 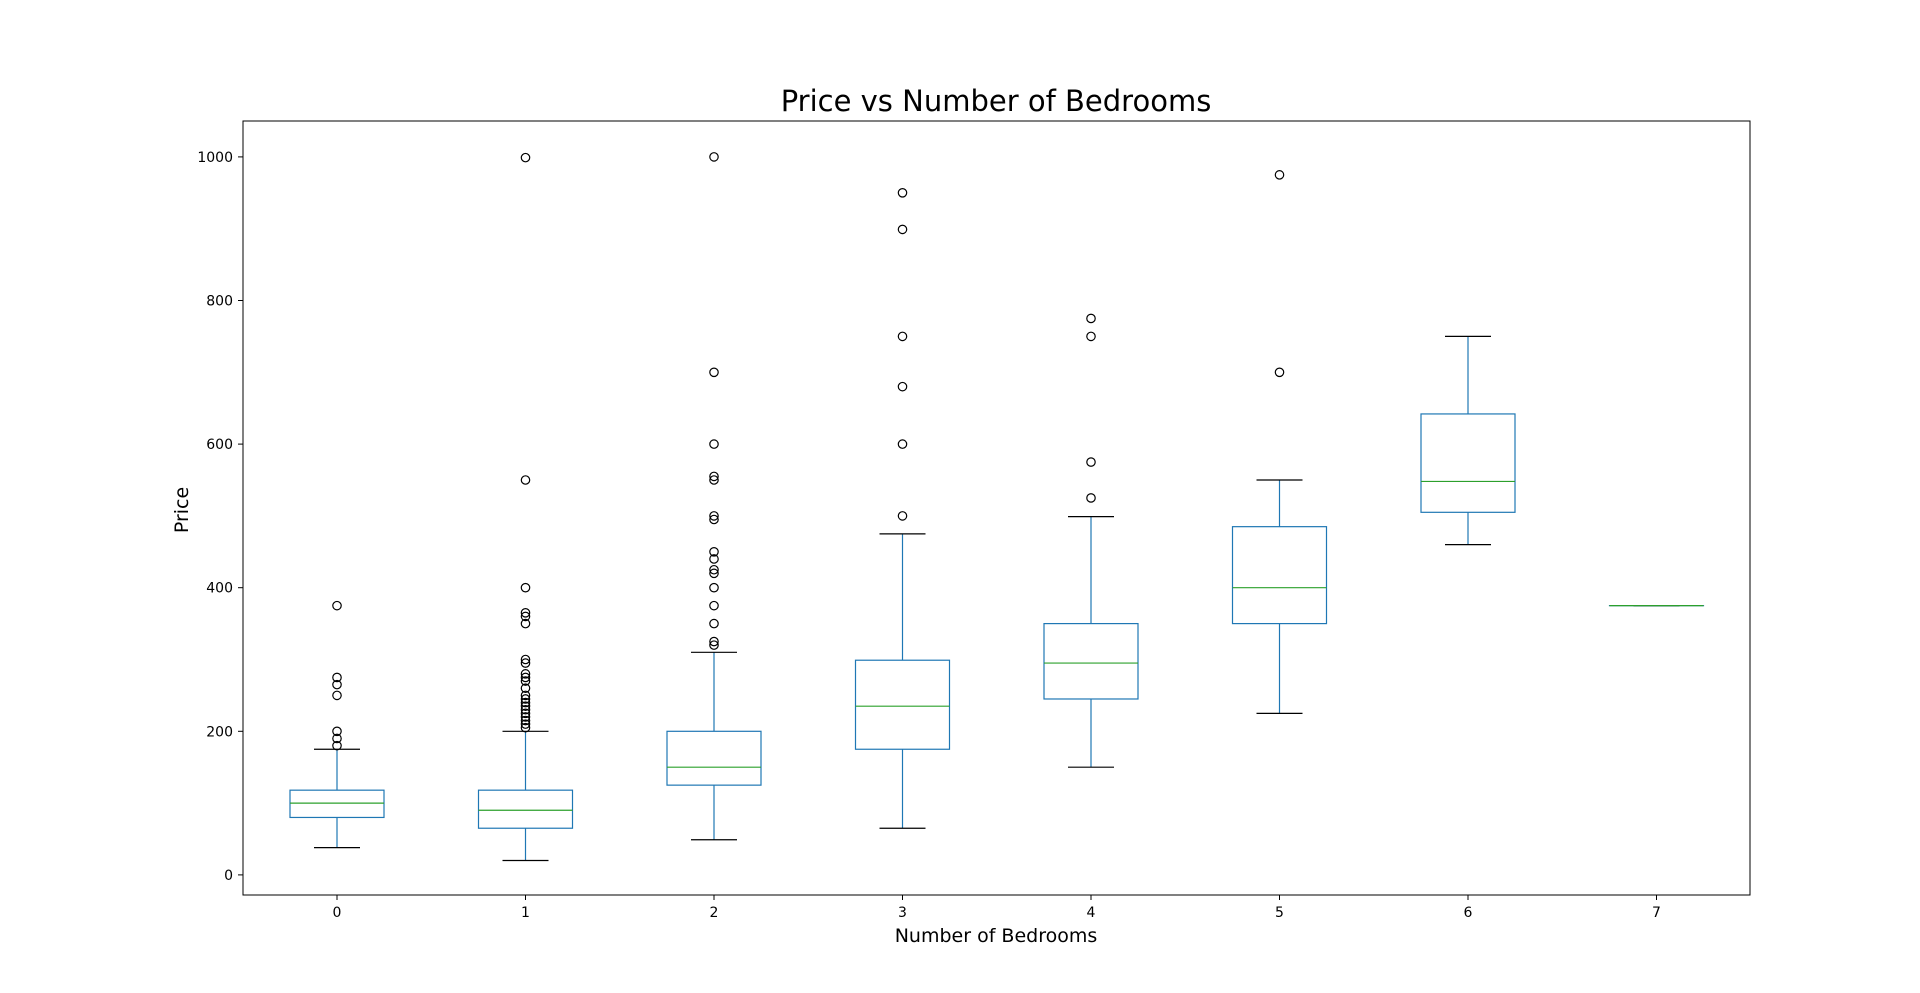 What do you see at coordinates (219, 445) in the screenshot?
I see `y-tick-label: 600` at bounding box center [219, 445].